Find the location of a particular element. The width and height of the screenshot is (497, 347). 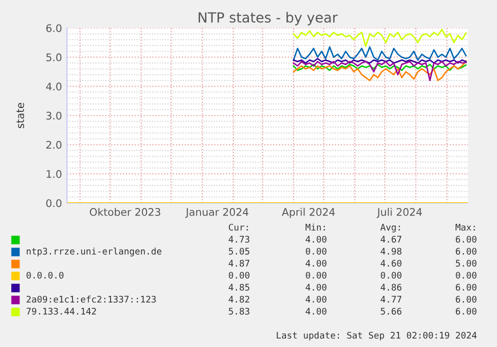

y-tick-label: 2.0 is located at coordinates (54, 144).